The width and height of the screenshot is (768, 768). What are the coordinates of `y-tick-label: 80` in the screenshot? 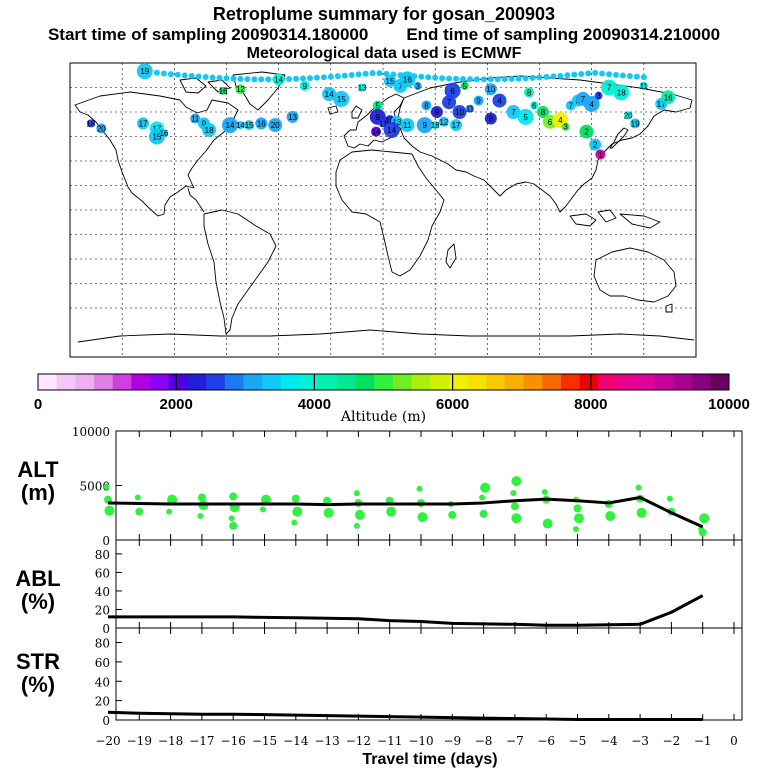 It's located at (102, 644).